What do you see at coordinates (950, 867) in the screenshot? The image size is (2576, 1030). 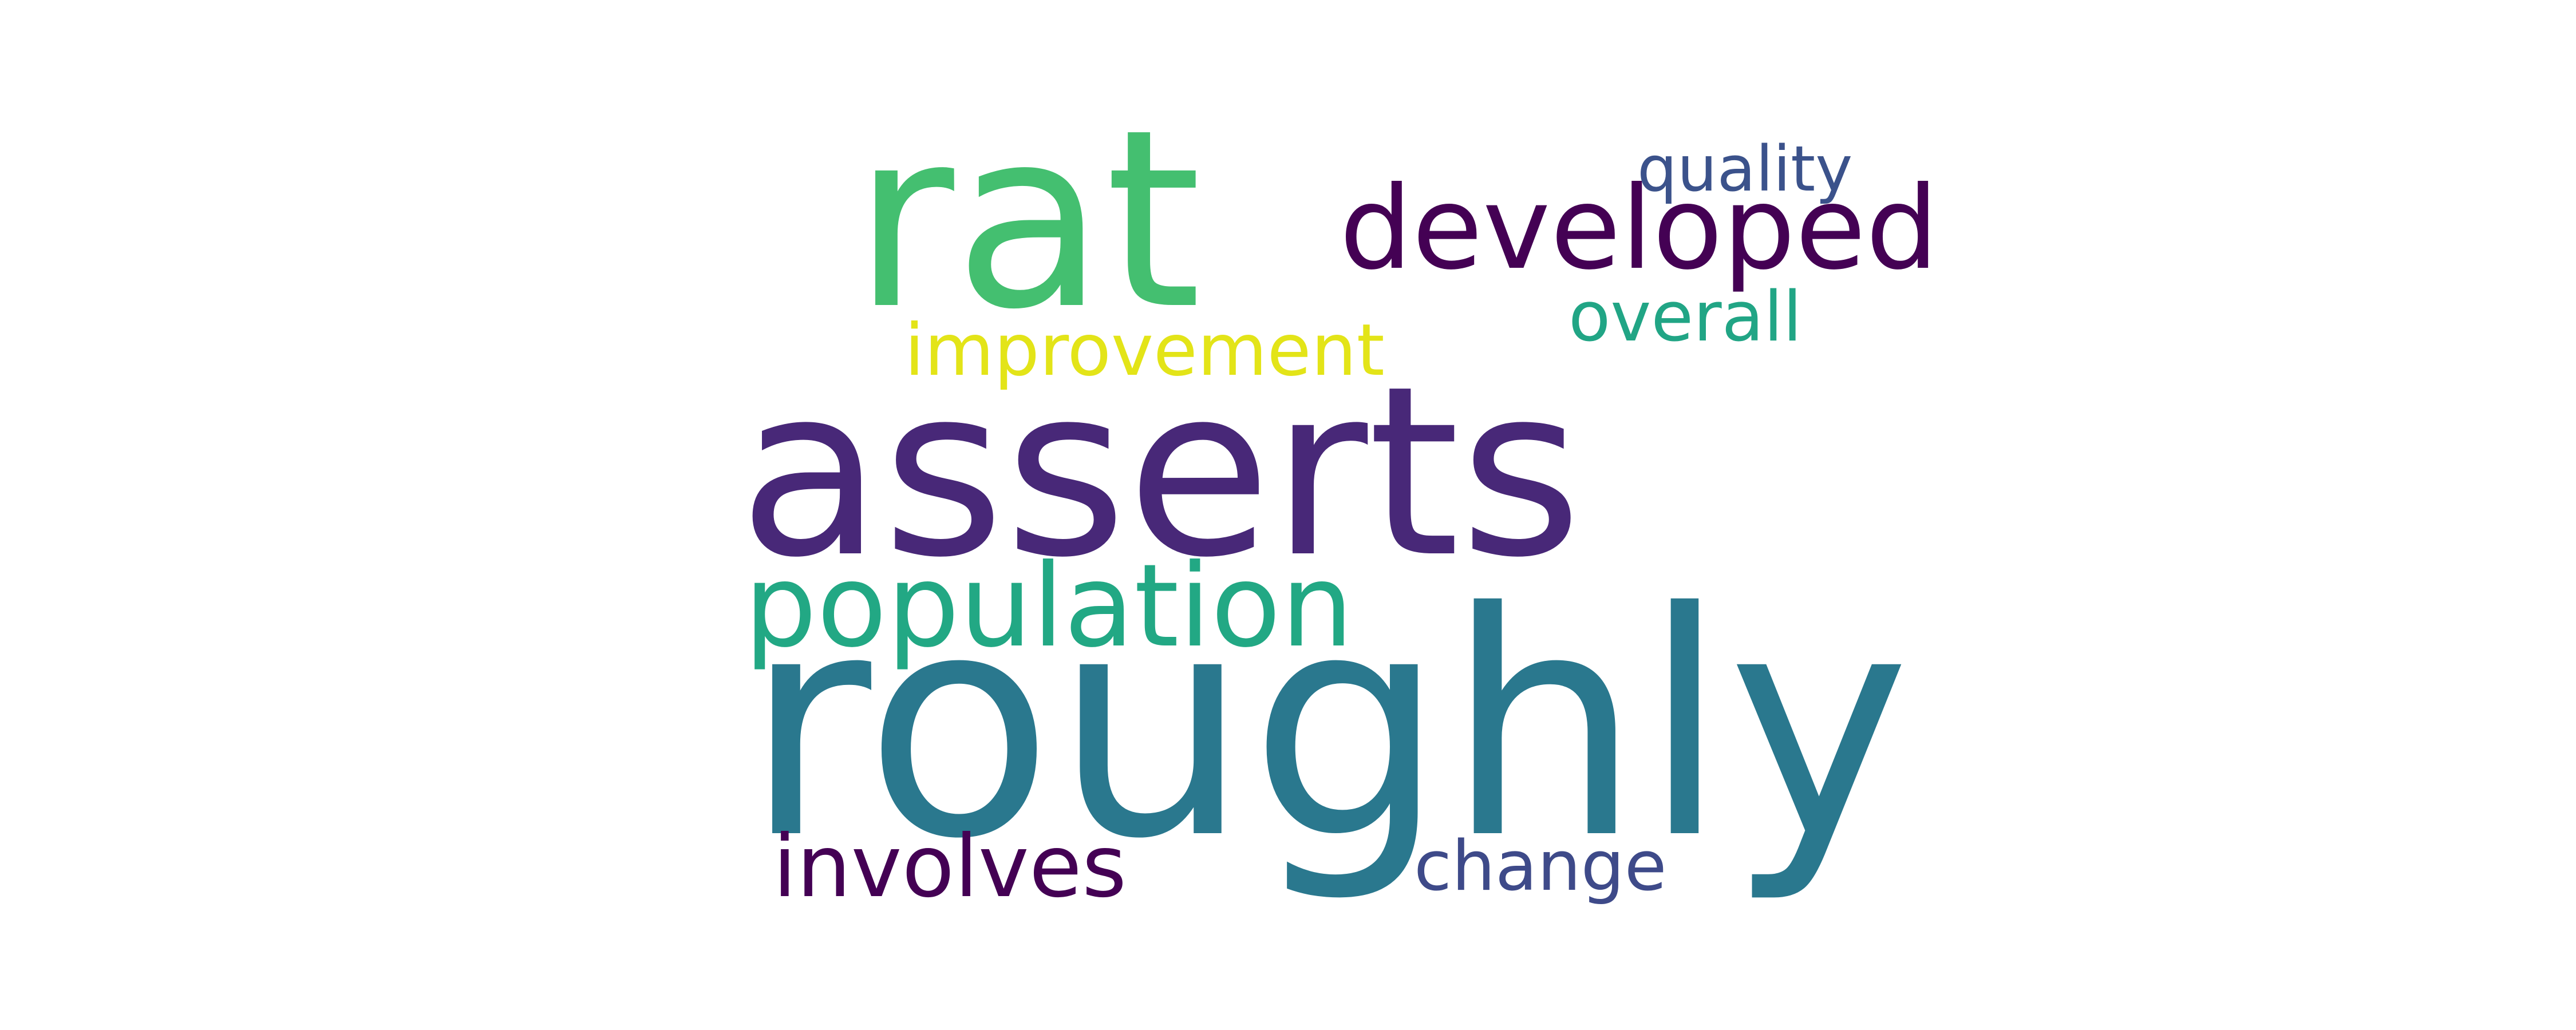 I see `word-involves: involves` at bounding box center [950, 867].